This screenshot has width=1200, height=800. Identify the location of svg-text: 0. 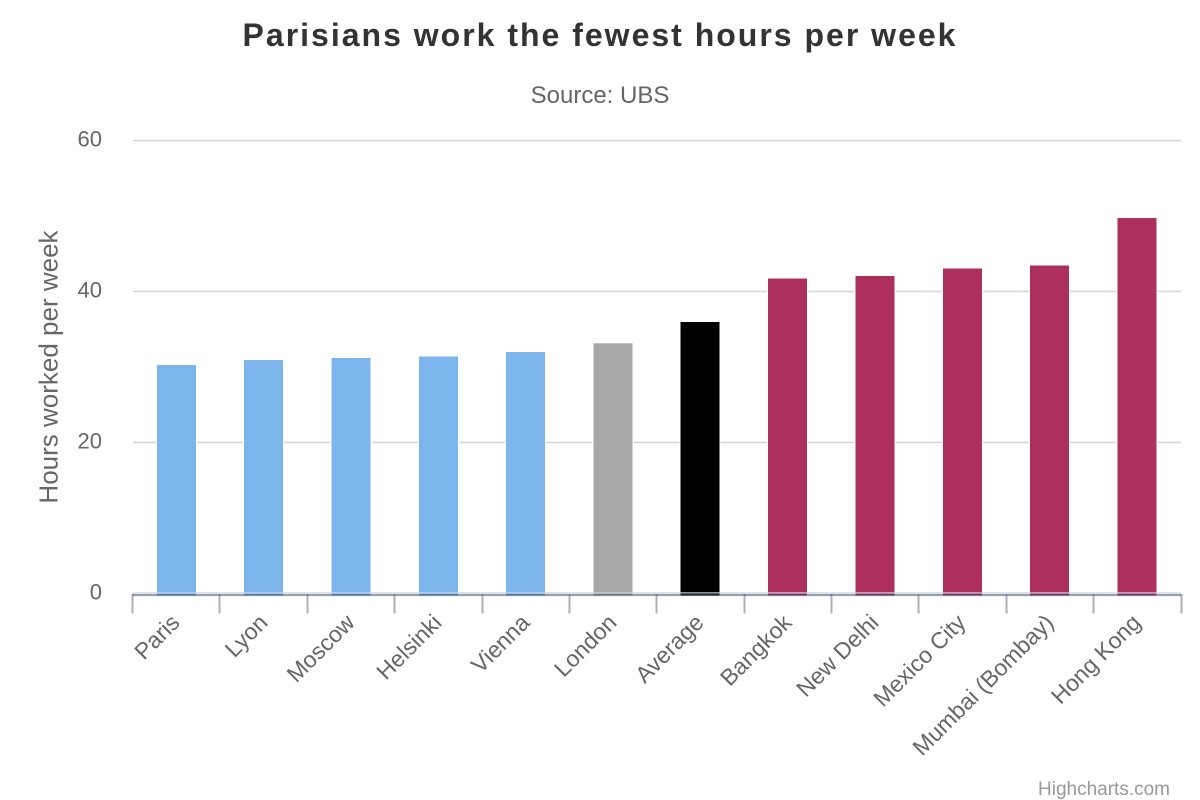
(96, 592).